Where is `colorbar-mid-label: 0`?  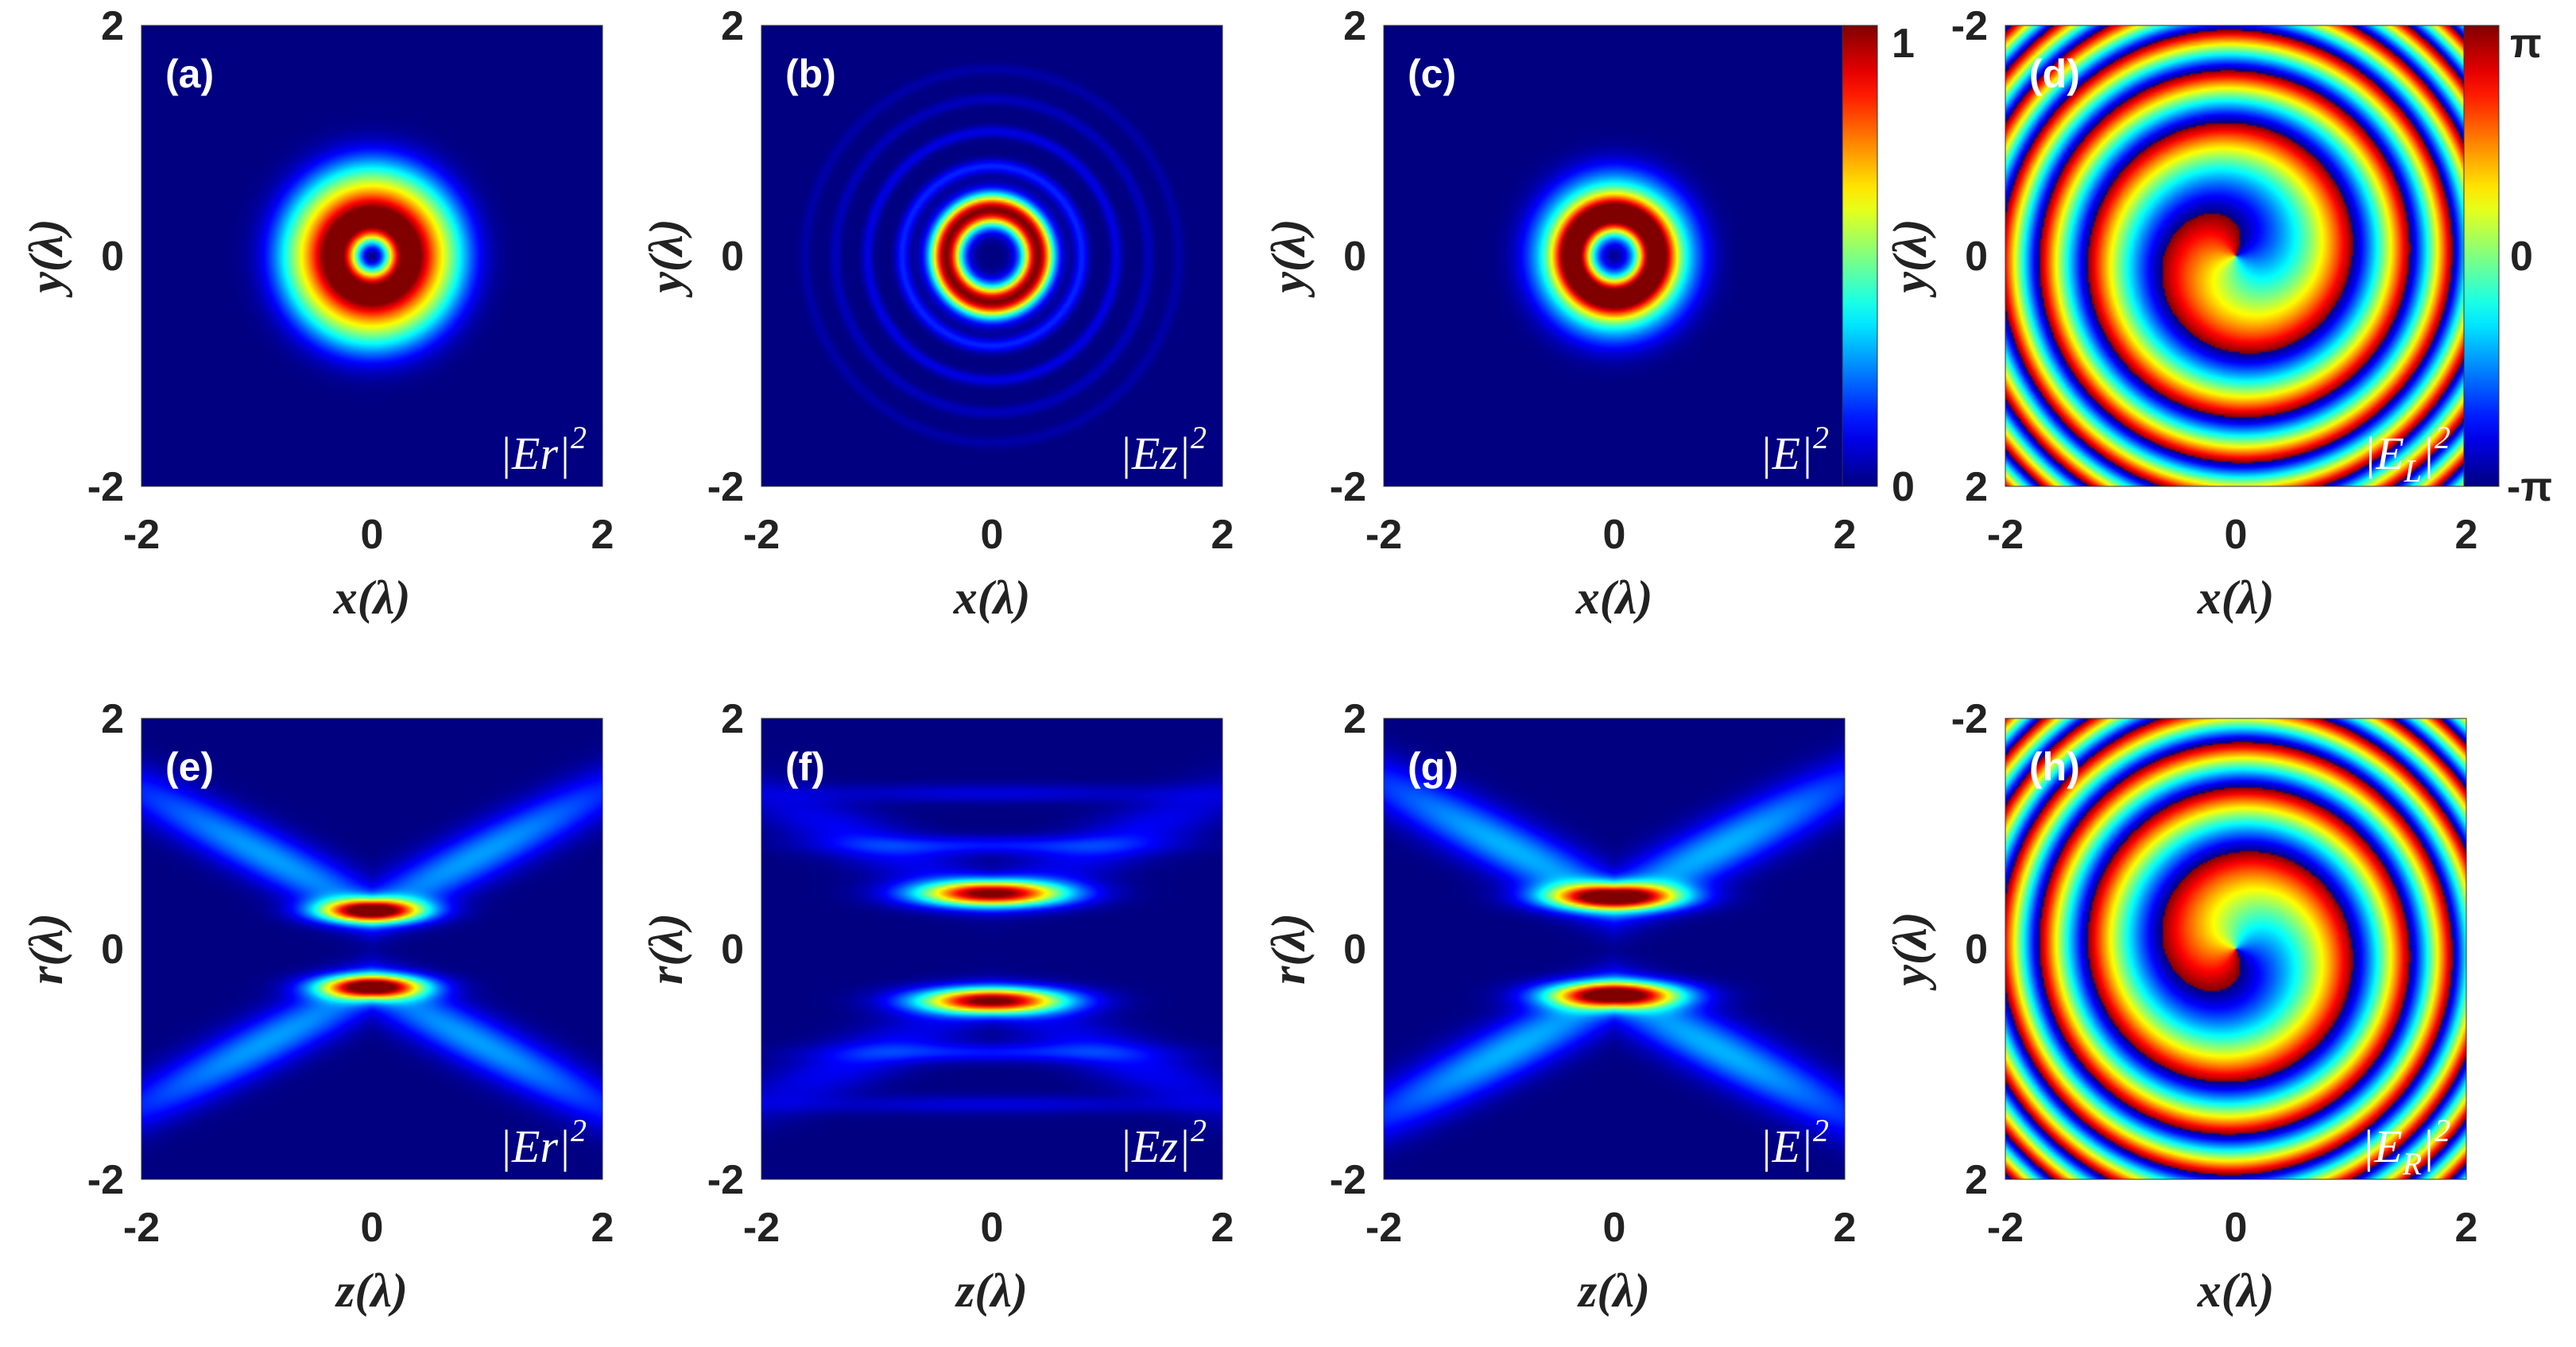 colorbar-mid-label: 0 is located at coordinates (2521, 257).